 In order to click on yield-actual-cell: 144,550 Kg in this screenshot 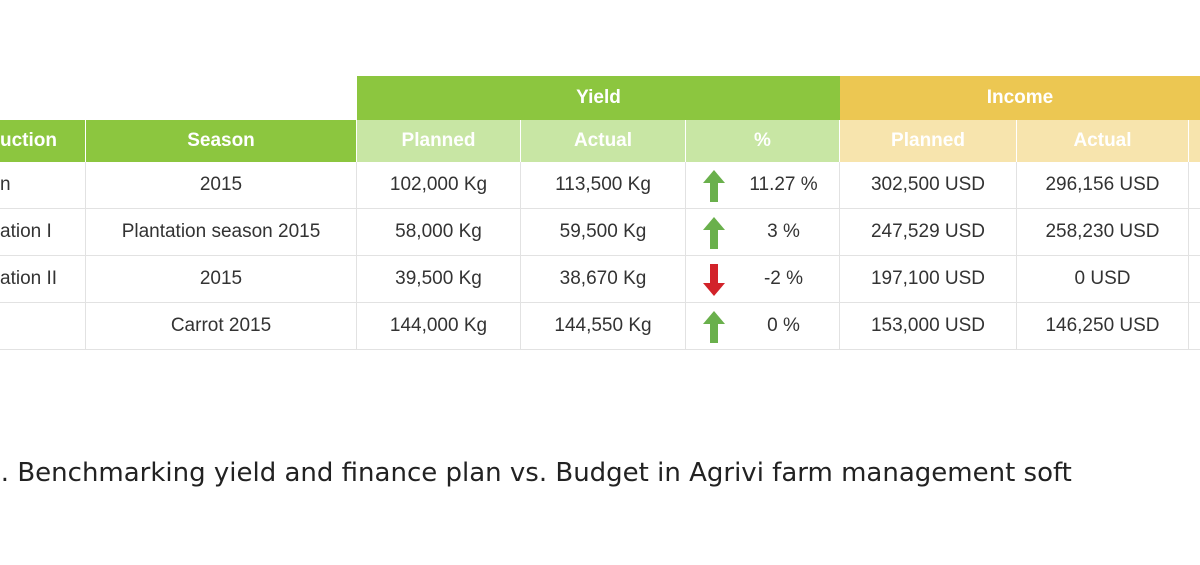, I will do `click(603, 326)`.